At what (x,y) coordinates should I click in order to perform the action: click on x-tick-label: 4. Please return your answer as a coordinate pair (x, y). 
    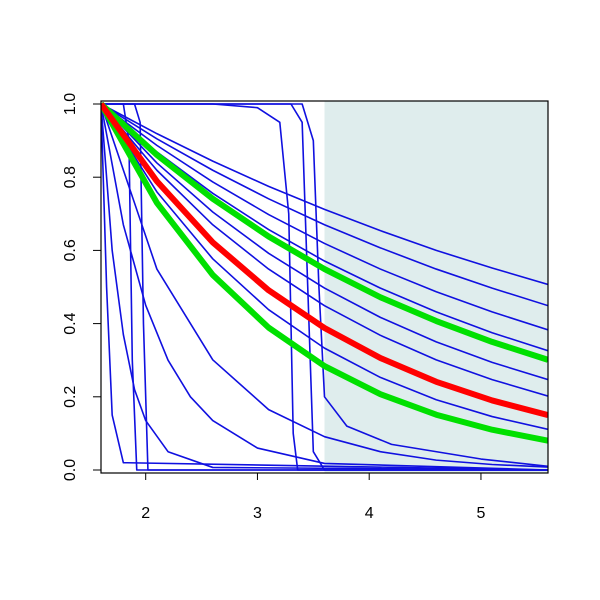
    Looking at the image, I should click on (369, 513).